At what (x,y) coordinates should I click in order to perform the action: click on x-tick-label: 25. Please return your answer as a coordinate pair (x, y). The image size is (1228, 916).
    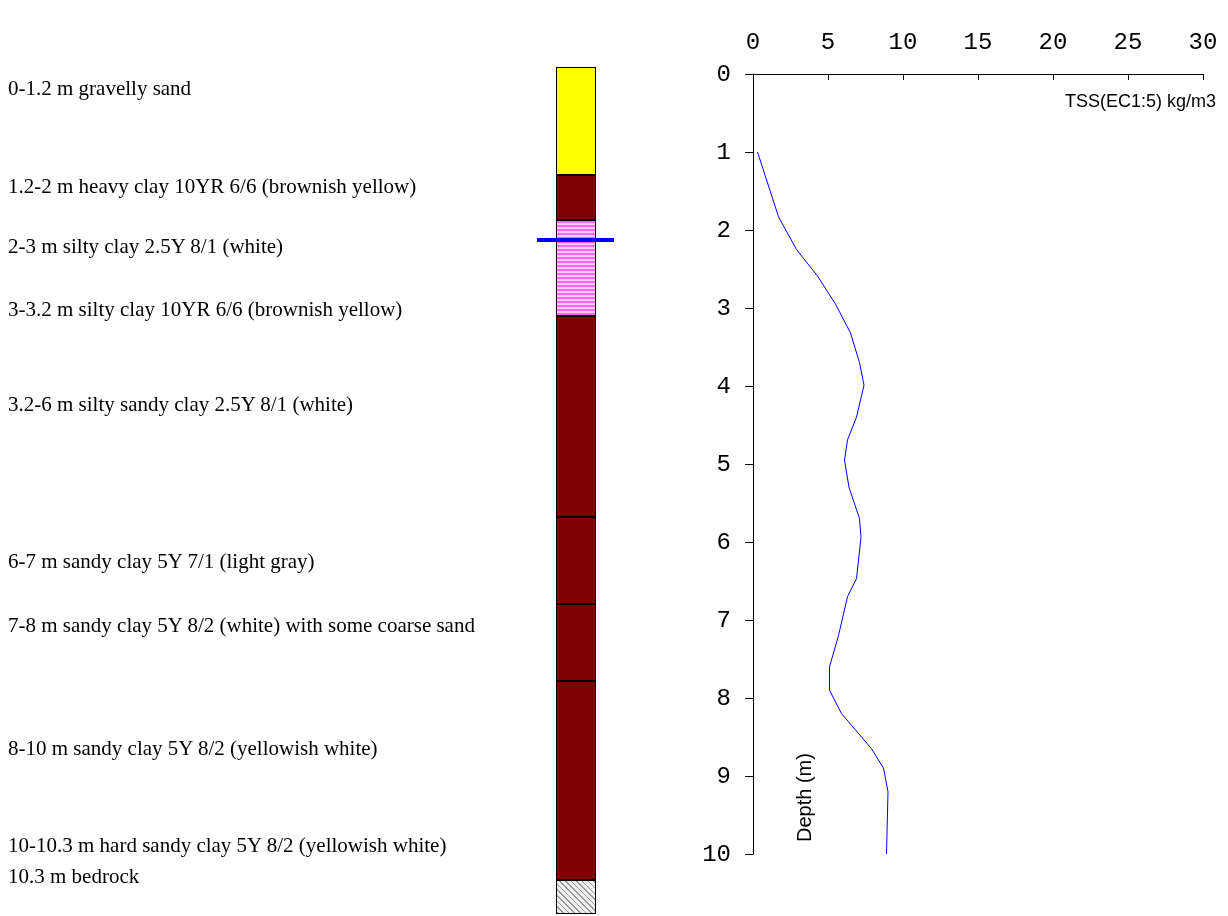
    Looking at the image, I should click on (1128, 42).